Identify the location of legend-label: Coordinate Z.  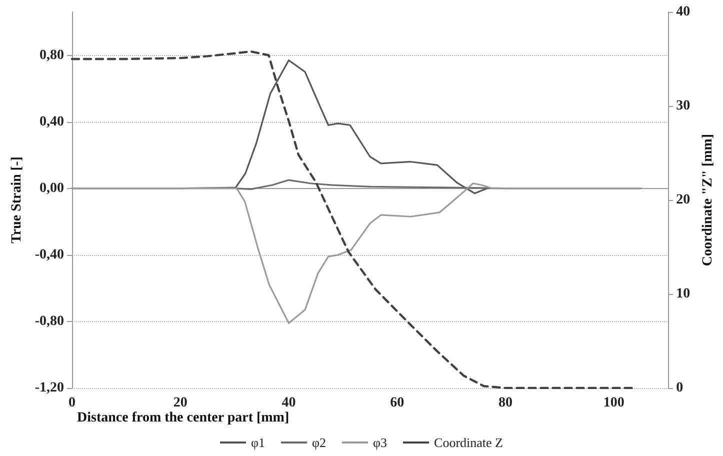
(469, 442).